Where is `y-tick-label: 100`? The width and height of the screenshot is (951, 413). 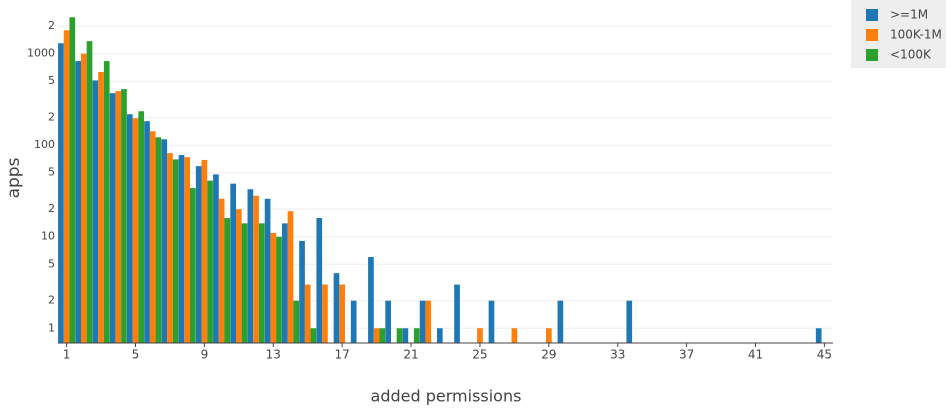
y-tick-label: 100 is located at coordinates (44, 144).